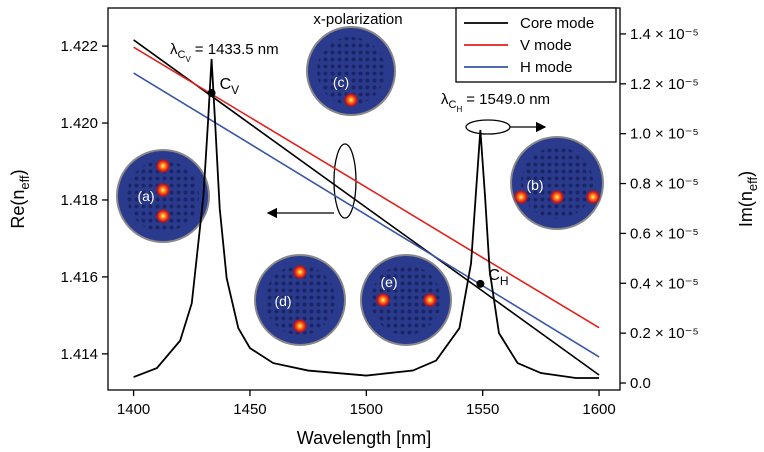  Describe the element at coordinates (24, 182) in the screenshot. I see `y-axis-label-part: eff` at that location.